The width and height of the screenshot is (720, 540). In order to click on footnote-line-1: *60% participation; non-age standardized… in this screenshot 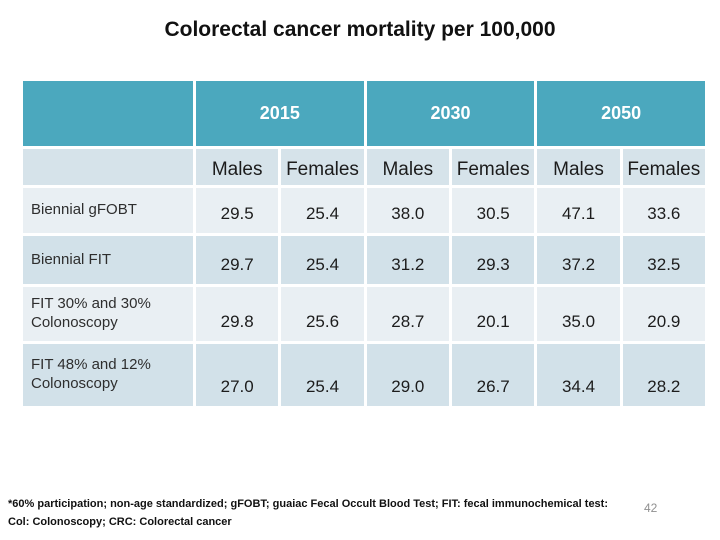, I will do `click(308, 504)`.